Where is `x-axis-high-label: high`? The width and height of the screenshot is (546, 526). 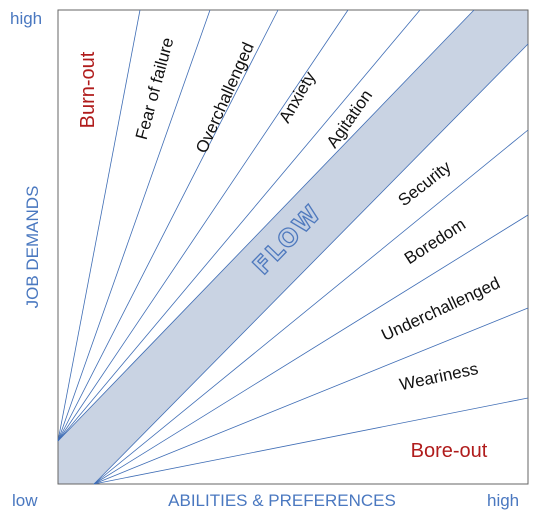
x-axis-high-label: high is located at coordinates (503, 500).